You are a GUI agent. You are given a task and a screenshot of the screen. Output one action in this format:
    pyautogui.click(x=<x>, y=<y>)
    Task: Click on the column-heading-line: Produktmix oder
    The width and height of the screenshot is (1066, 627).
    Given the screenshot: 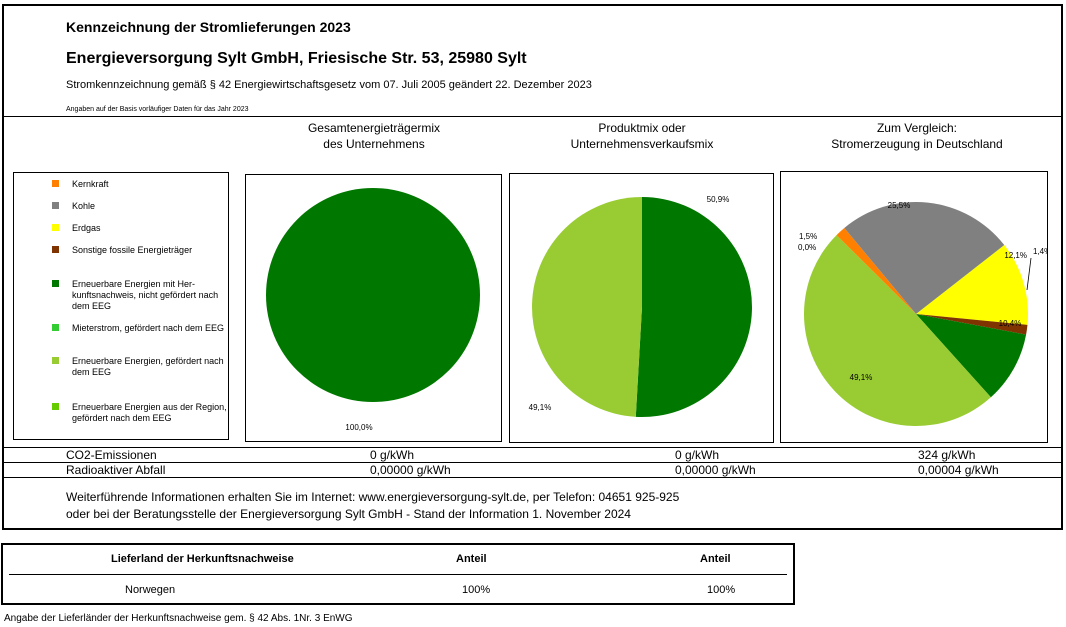 What is the action you would take?
    pyautogui.click(x=642, y=128)
    